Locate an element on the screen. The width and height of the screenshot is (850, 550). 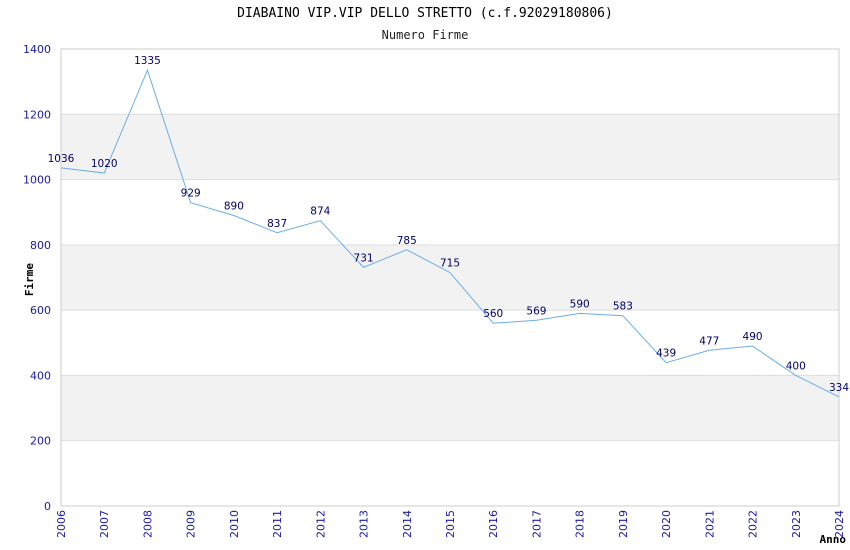
x-tick-label: 2024 is located at coordinates (839, 524).